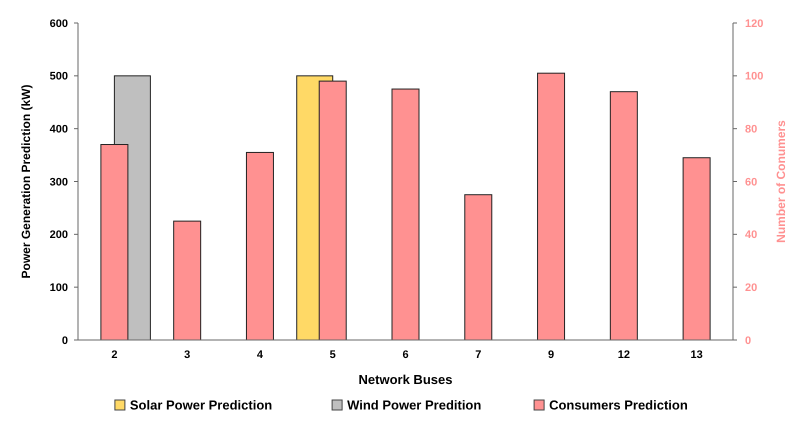 This screenshot has height=421, width=795. What do you see at coordinates (748, 340) in the screenshot?
I see `y2-tick-label: 0` at bounding box center [748, 340].